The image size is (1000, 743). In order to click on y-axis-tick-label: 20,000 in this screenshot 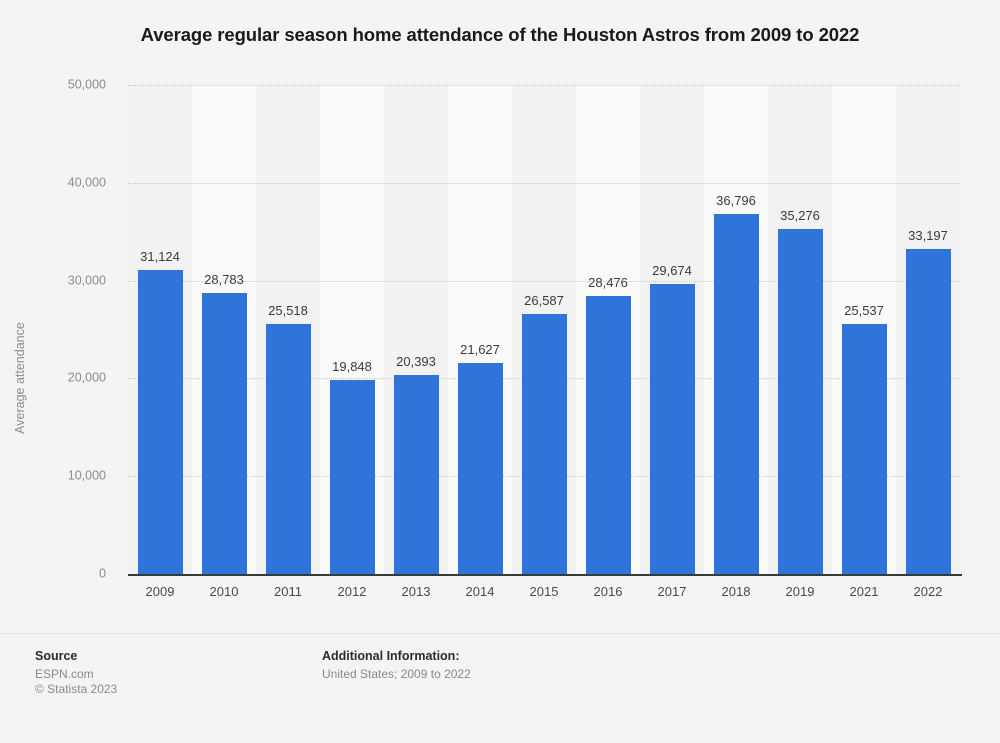, I will do `click(86, 377)`.